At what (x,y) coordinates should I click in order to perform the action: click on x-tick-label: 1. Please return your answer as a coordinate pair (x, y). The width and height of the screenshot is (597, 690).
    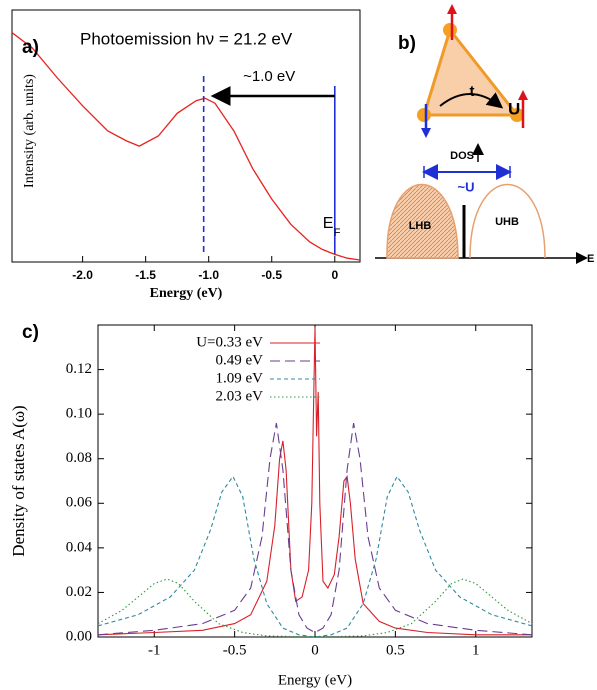
    Looking at the image, I should click on (476, 650).